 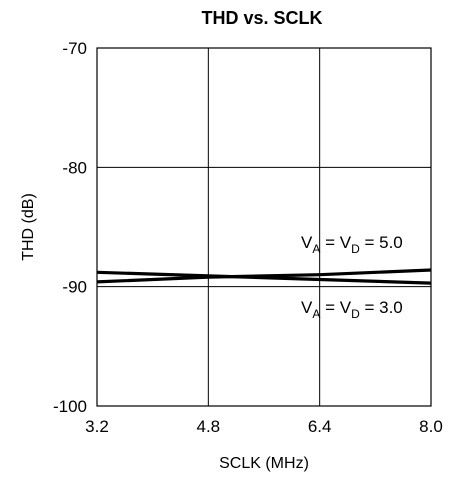 What do you see at coordinates (264, 426) in the screenshot?
I see `x-tick-labels: 3.2 4.8 6.4 8.0` at bounding box center [264, 426].